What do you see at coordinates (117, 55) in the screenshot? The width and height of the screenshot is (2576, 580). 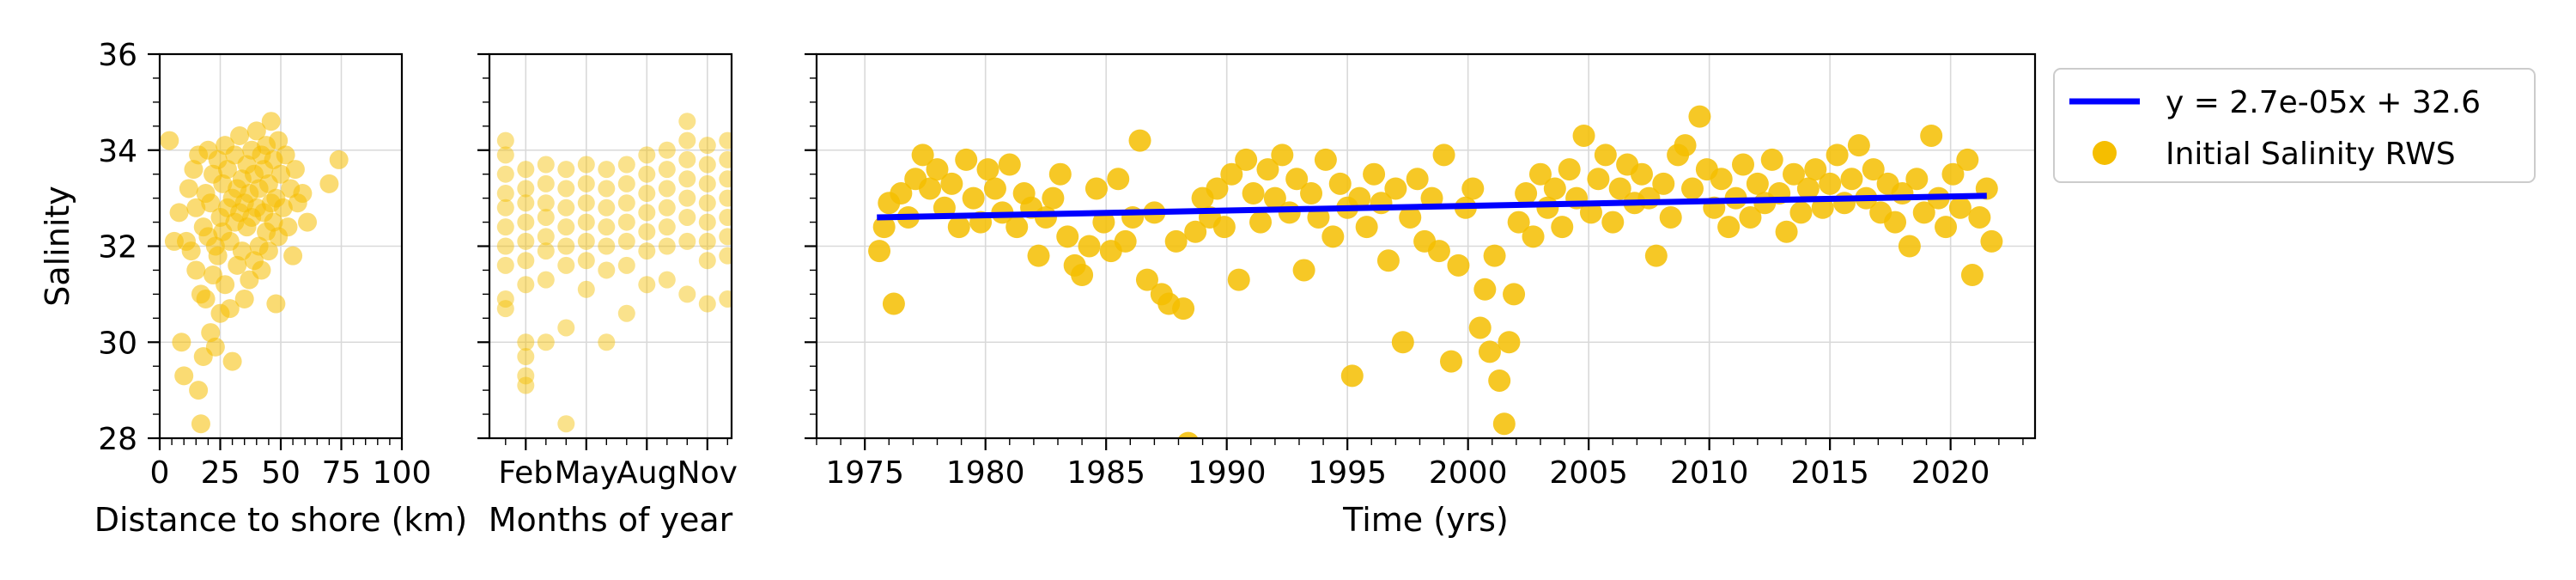 I see `y-tick-label: 36` at bounding box center [117, 55].